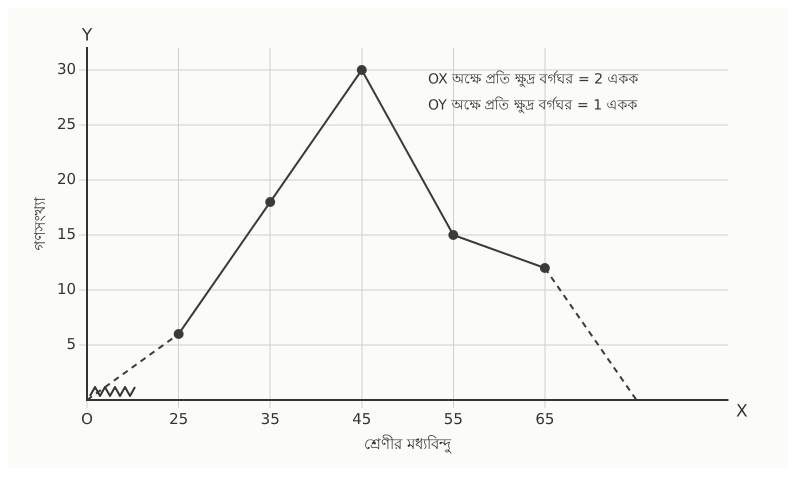 This screenshot has height=477, width=799. I want to click on y-tick-label: 20, so click(66, 179).